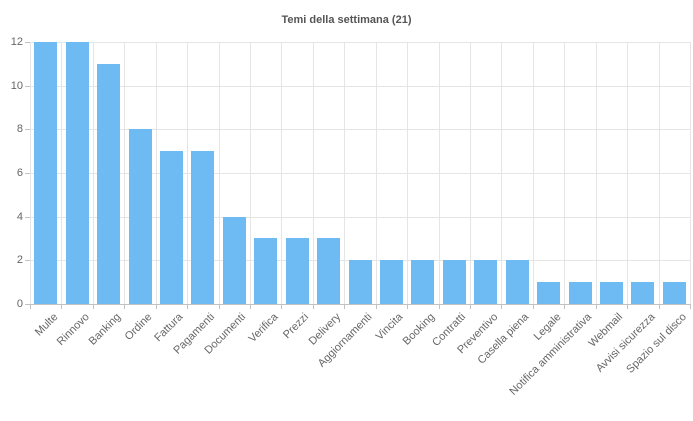 This screenshot has width=693, height=421. What do you see at coordinates (611, 293) in the screenshot?
I see `bar-webmail` at bounding box center [611, 293].